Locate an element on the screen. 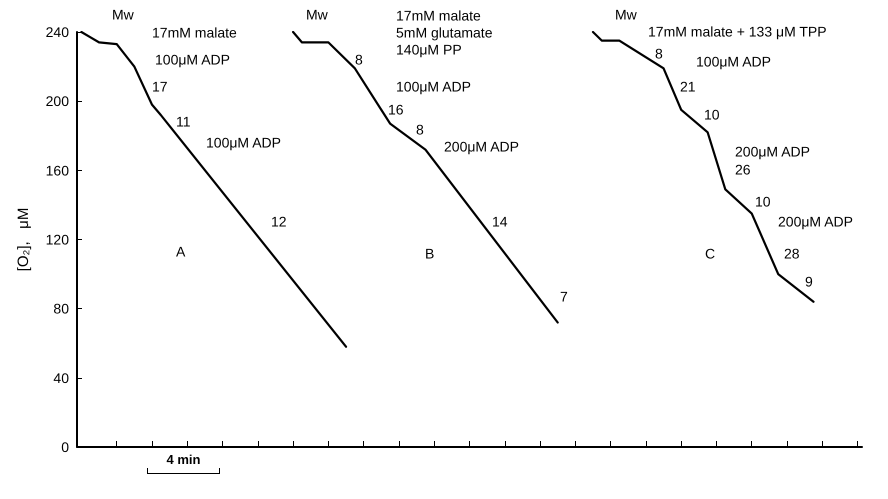 This screenshot has width=888, height=499. y-tick-label: 120 is located at coordinates (58, 240).